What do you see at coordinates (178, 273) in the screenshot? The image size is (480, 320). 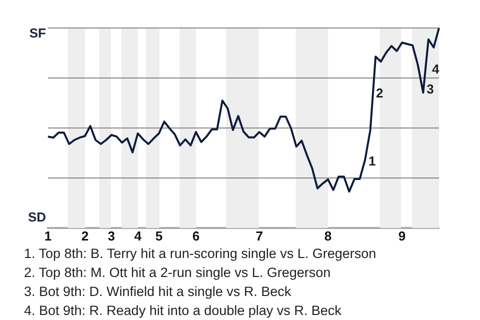 I see `text: 2. Top 8th: M. Ott hit a 2-run single vs L. Gregerson` at bounding box center [178, 273].